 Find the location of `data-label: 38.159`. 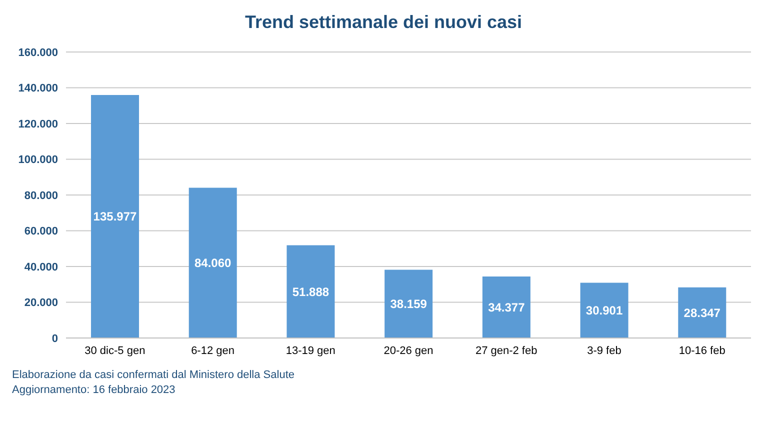

data-label: 38.159 is located at coordinates (409, 304).